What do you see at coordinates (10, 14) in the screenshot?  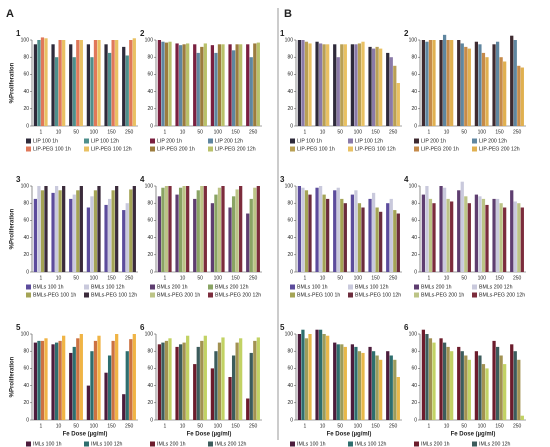 I see `section-label: A` at bounding box center [10, 14].